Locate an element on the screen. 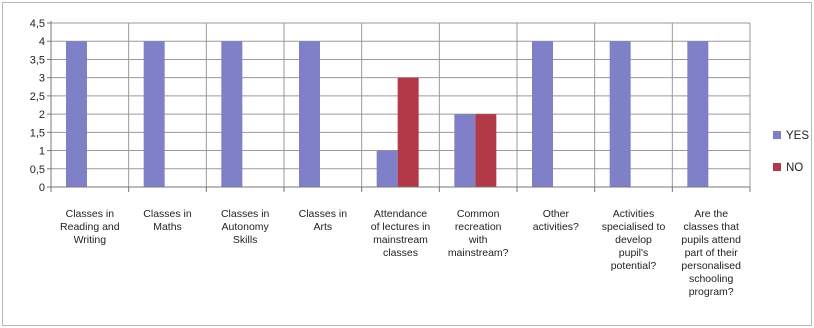  x-category-label: Classes in Maths is located at coordinates (167, 220).